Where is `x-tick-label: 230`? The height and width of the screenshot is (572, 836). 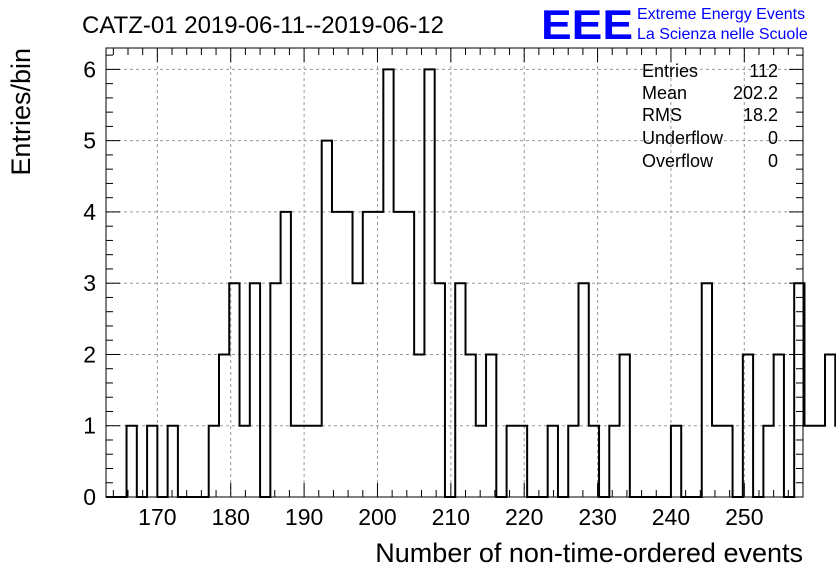 x-tick-label: 230 is located at coordinates (597, 517).